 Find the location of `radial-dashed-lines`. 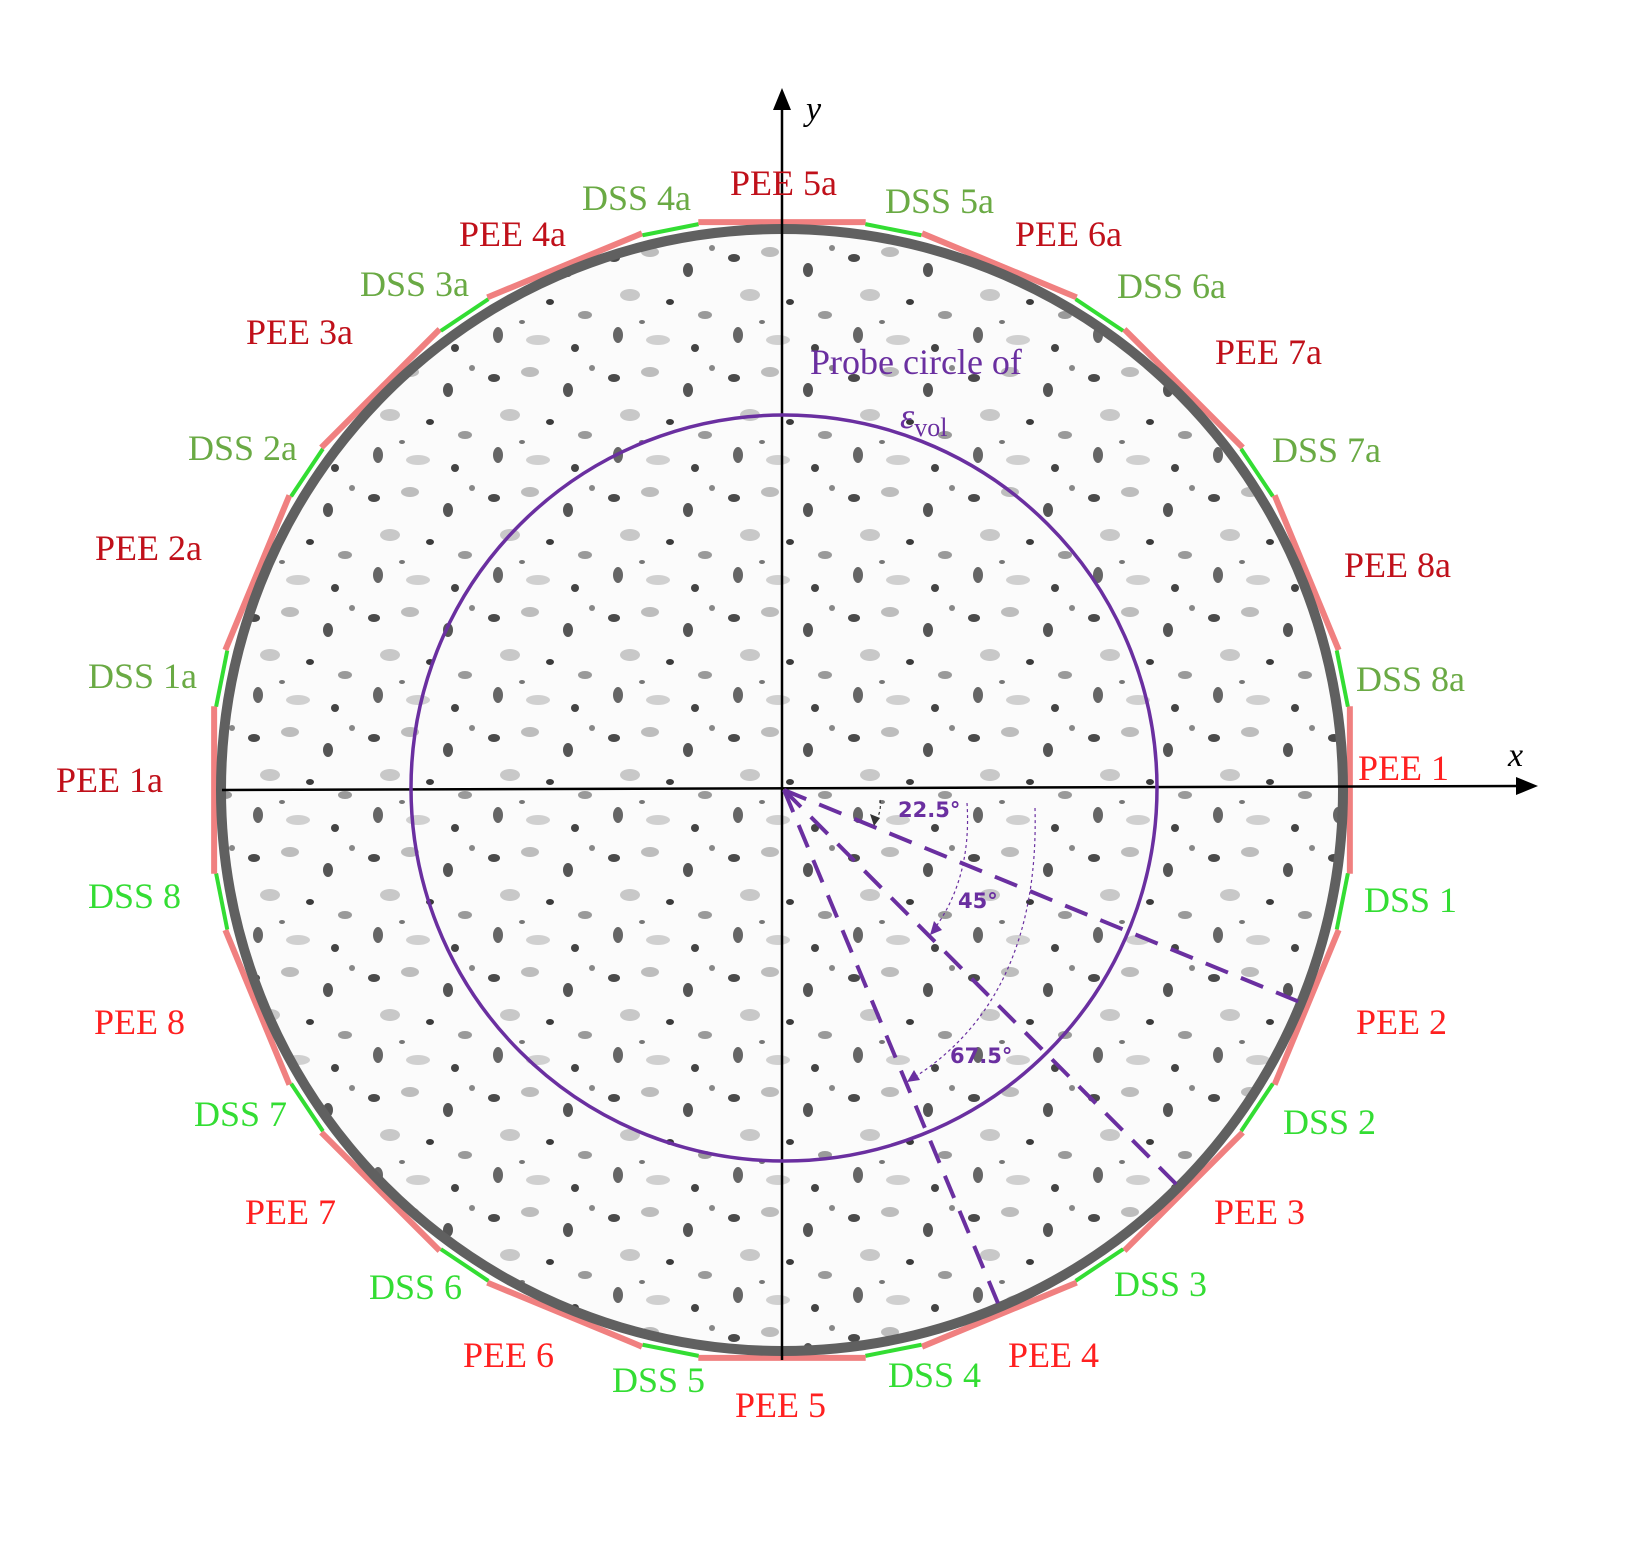

radial-dashed-lines is located at coordinates (1042, 1048).